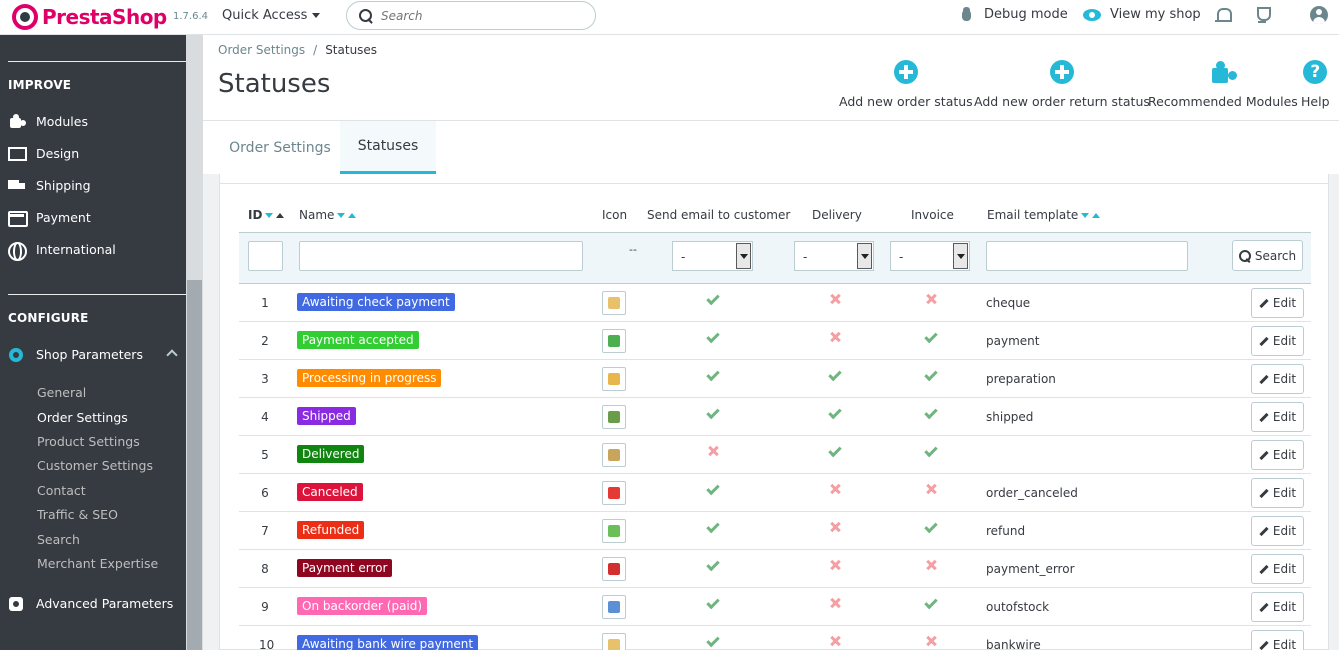 The image size is (1339, 650). I want to click on sidebar-item-international: International, so click(97, 251).